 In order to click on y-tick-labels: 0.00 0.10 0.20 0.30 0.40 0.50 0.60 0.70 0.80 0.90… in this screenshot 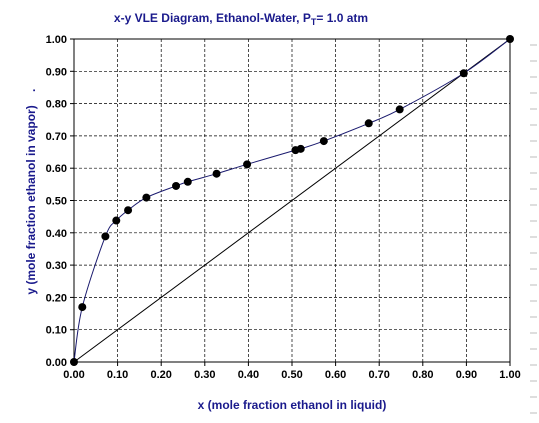, I will do `click(60, 201)`.